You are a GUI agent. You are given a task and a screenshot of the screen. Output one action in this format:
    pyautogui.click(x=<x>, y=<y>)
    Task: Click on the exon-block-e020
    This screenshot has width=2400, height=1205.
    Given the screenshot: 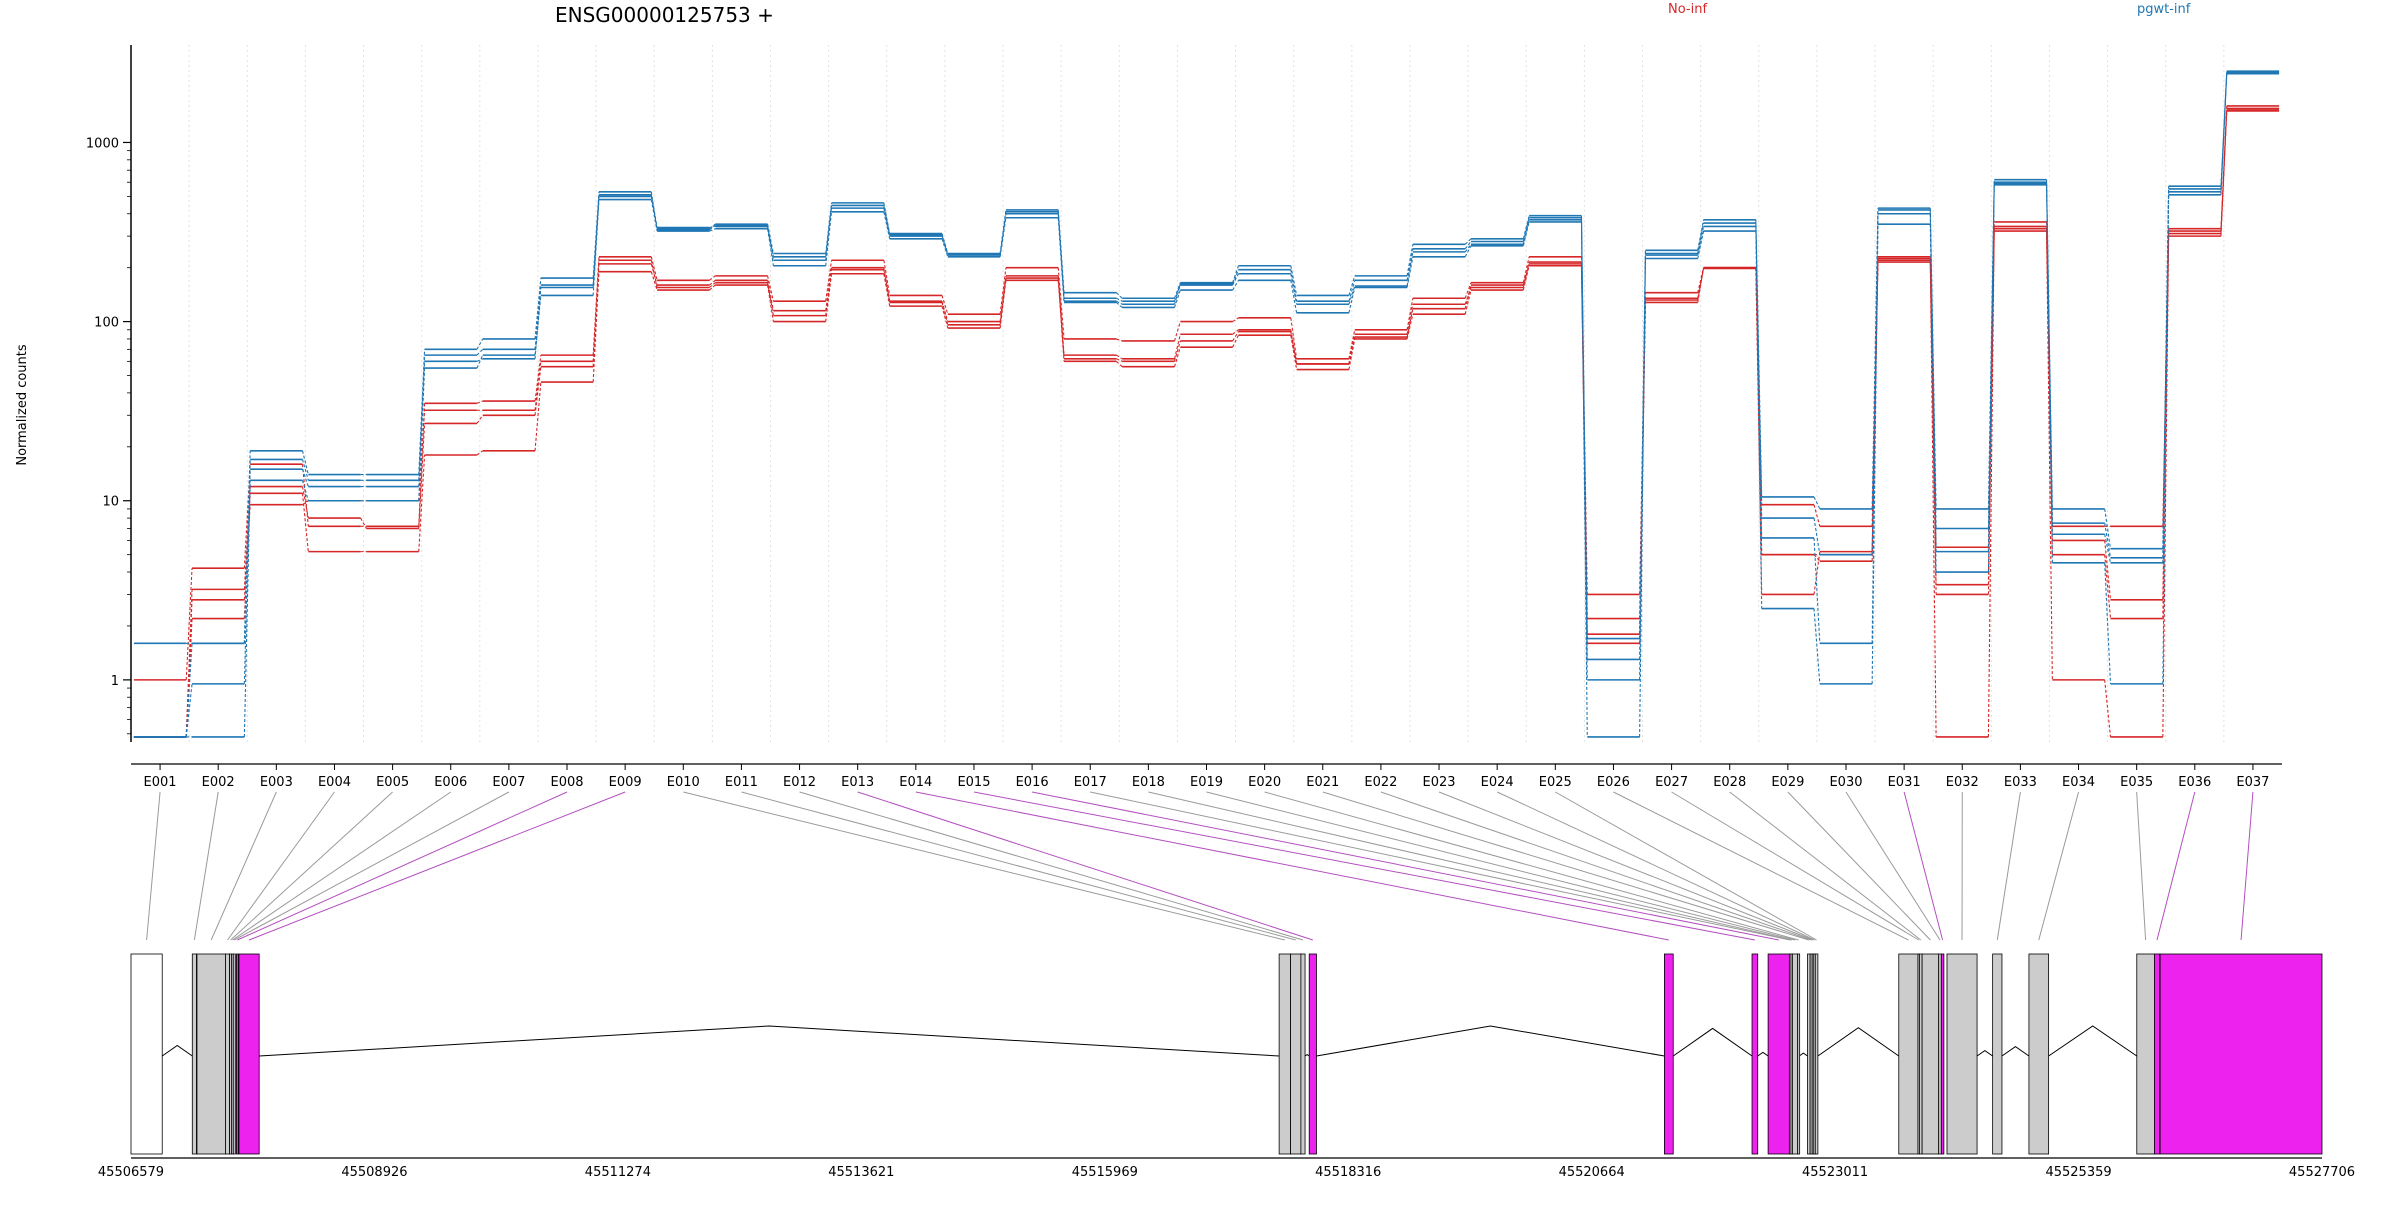 What is the action you would take?
    pyautogui.click(x=1799, y=1054)
    